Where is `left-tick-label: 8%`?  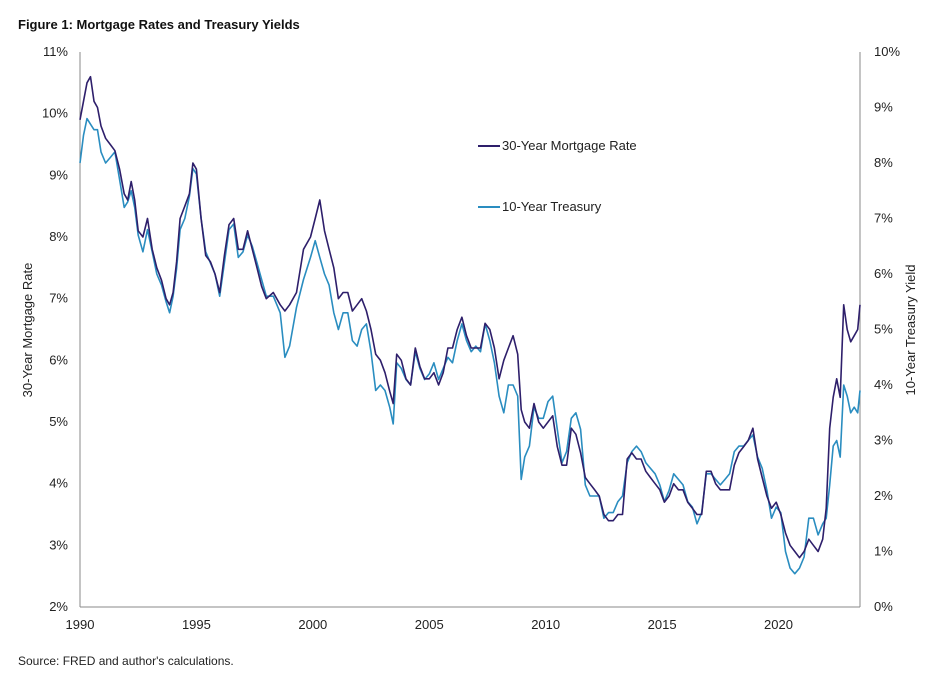
left-tick-label: 8% is located at coordinates (58, 236).